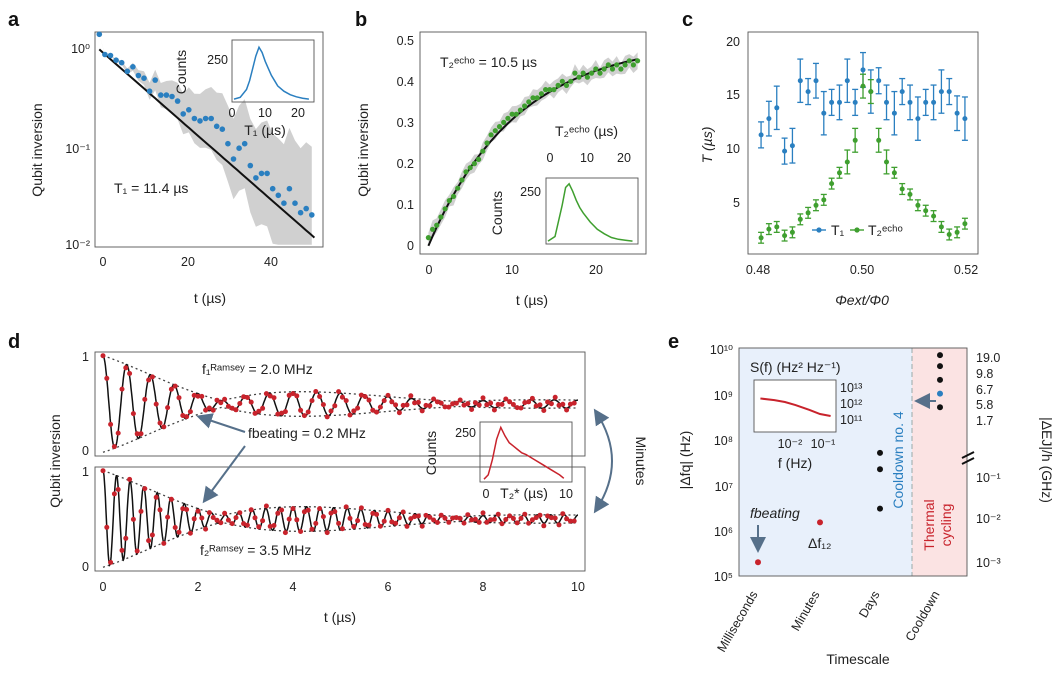  Describe the element at coordinates (265, 130) in the screenshot. I see `a-inset-xlabel: T₁ (µs)` at that location.